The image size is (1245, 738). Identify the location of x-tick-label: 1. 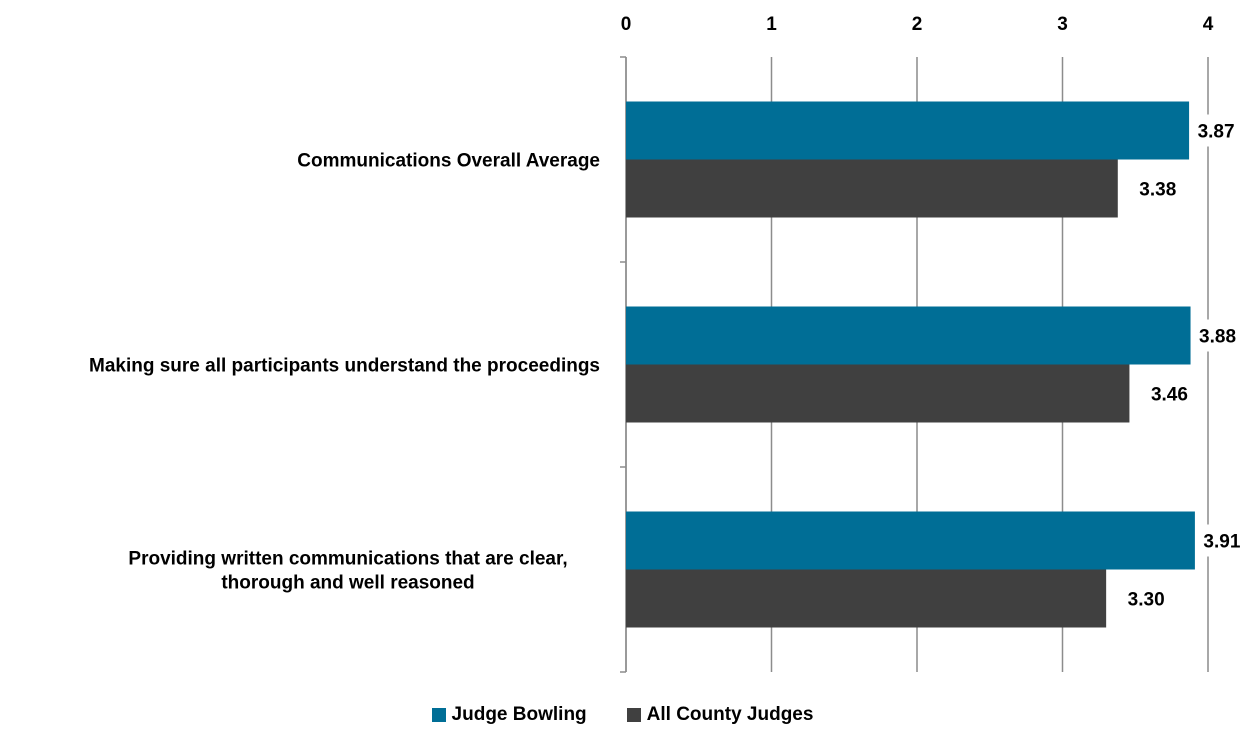
(771, 24).